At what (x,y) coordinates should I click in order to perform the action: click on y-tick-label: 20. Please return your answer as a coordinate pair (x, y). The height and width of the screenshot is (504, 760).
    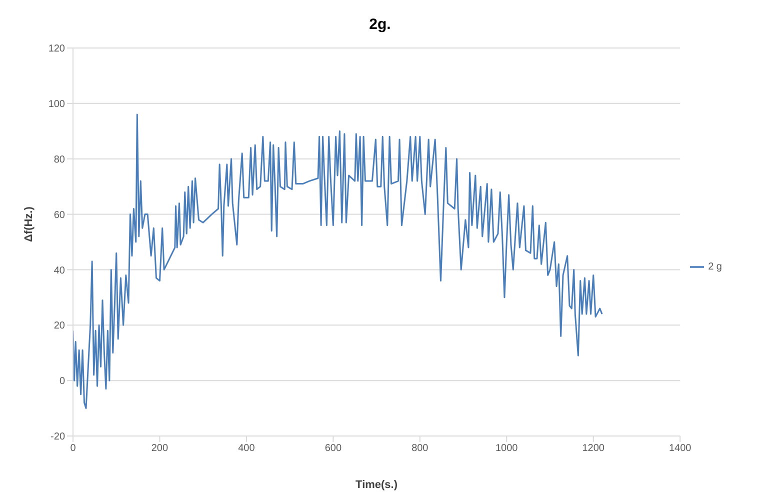
    Looking at the image, I should click on (60, 326).